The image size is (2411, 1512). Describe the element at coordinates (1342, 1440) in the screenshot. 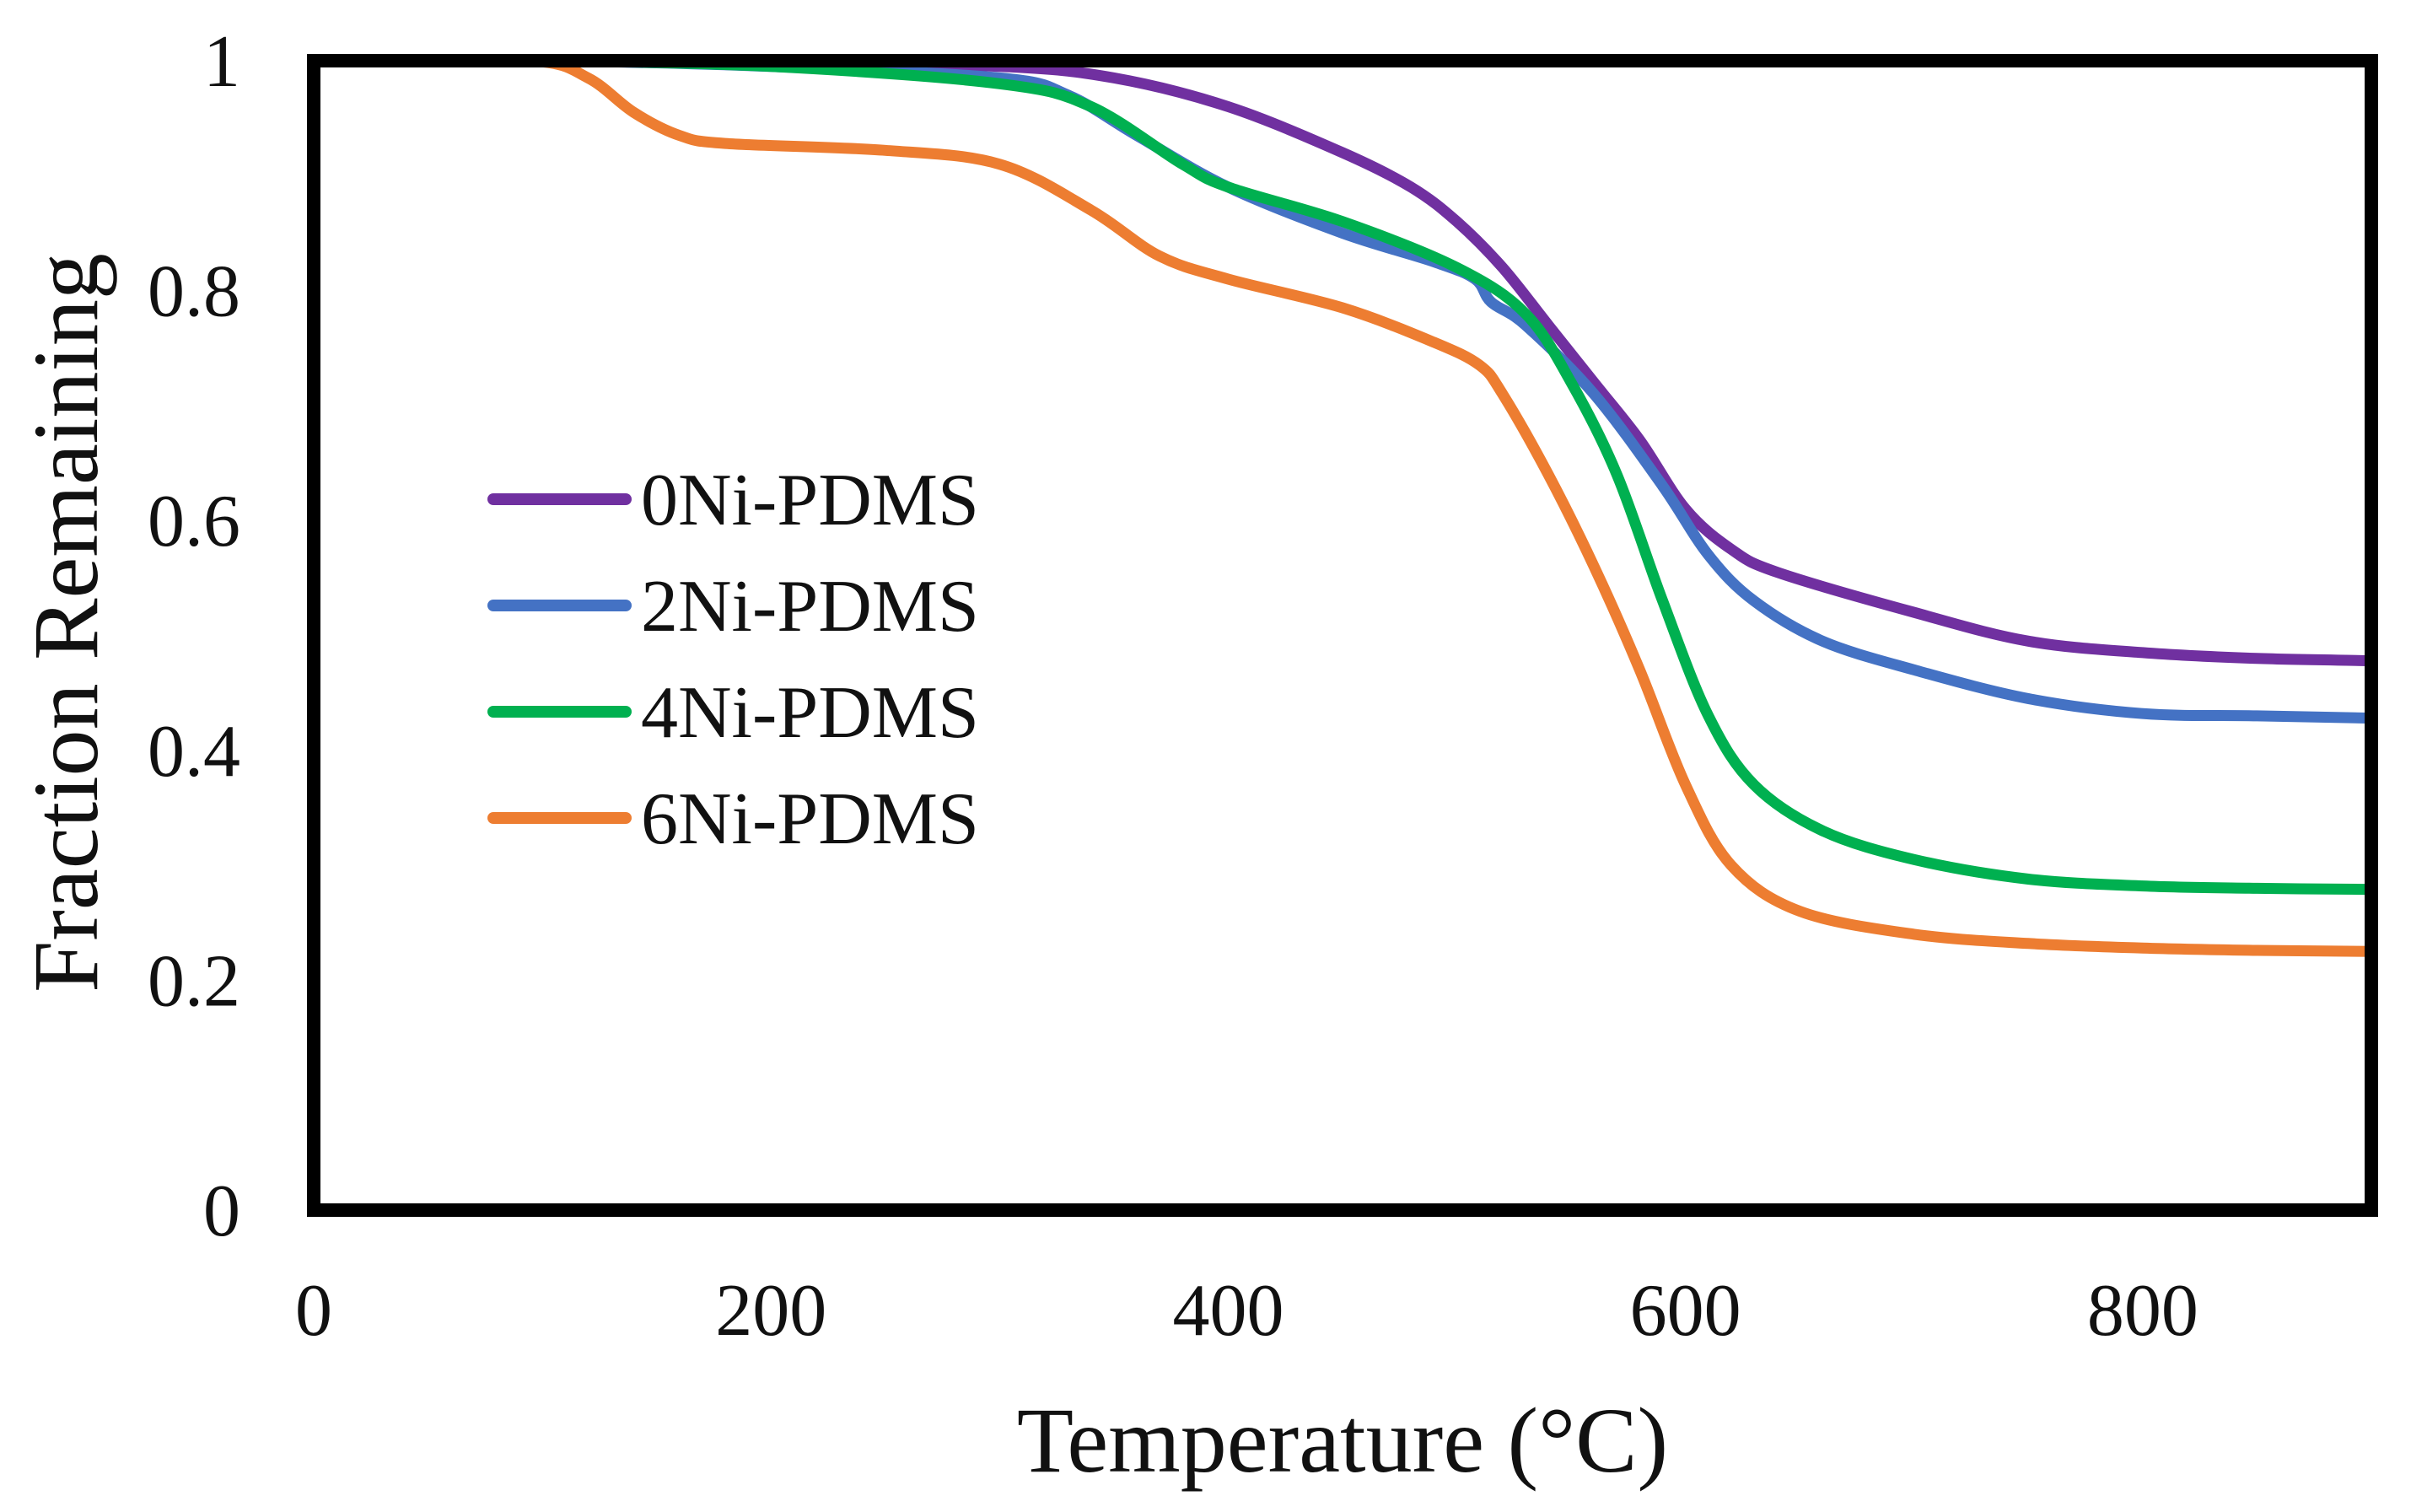

I see `x-axis-title: Temperature (°C)` at that location.